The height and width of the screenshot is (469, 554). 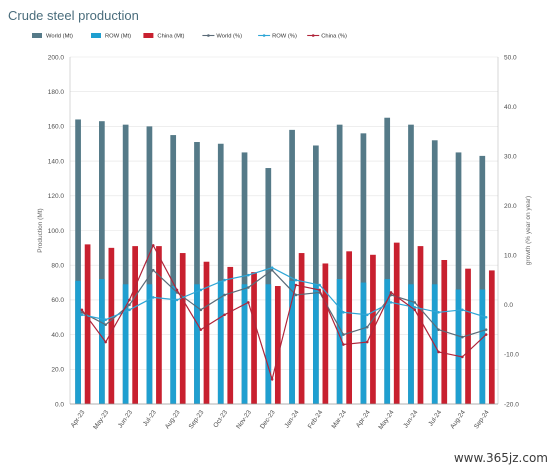 What do you see at coordinates (284, 294) in the screenshot?
I see `line-row` at bounding box center [284, 294].